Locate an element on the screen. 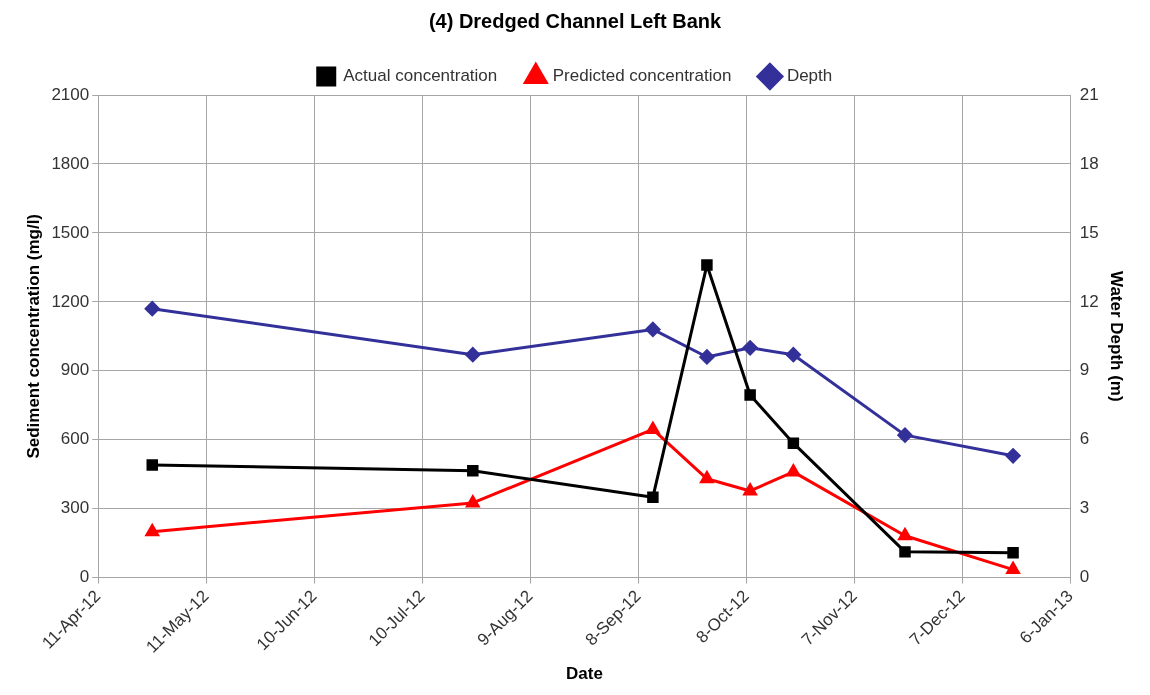  y-tick-label: 900 is located at coordinates (75, 370).